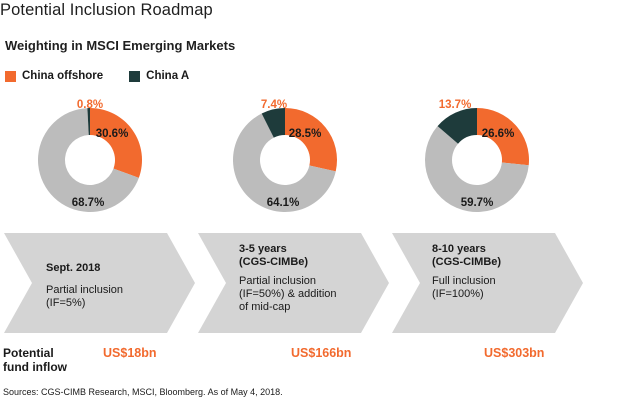 This screenshot has height=400, width=625. Describe the element at coordinates (514, 353) in the screenshot. I see `inflow-value-3: US$303bn` at that location.